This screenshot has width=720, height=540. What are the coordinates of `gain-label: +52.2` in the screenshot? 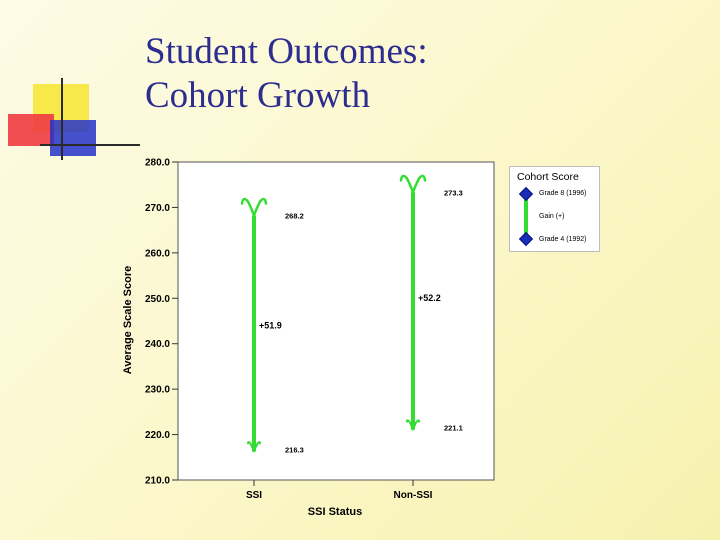 It's located at (429, 298).